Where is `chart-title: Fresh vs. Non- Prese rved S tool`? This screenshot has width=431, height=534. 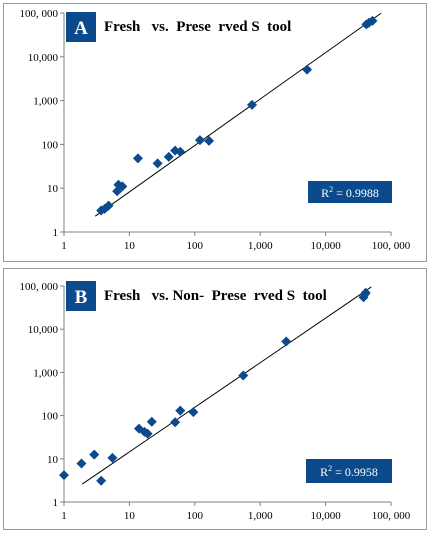
chart-title: Fresh vs. Non- Prese rved S tool is located at coordinates (215, 296).